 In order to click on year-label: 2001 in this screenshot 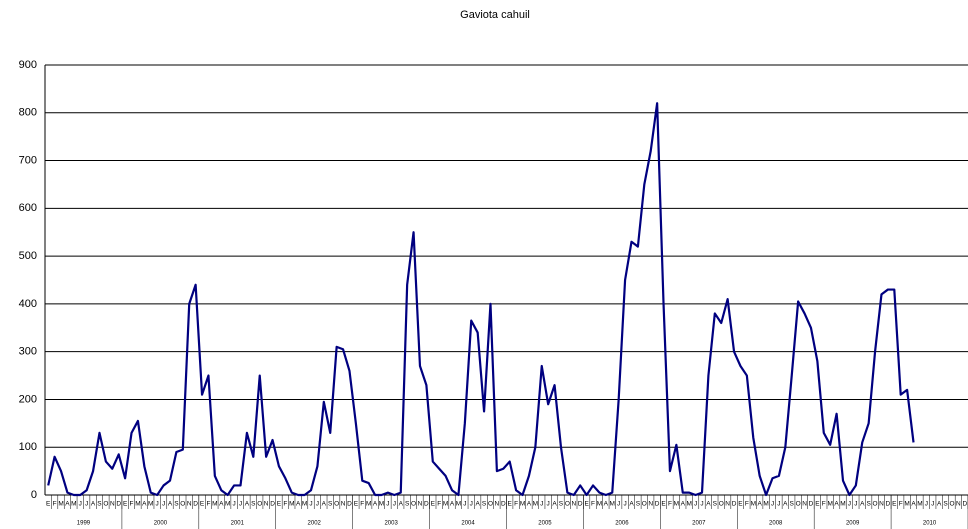, I will do `click(238, 524)`.